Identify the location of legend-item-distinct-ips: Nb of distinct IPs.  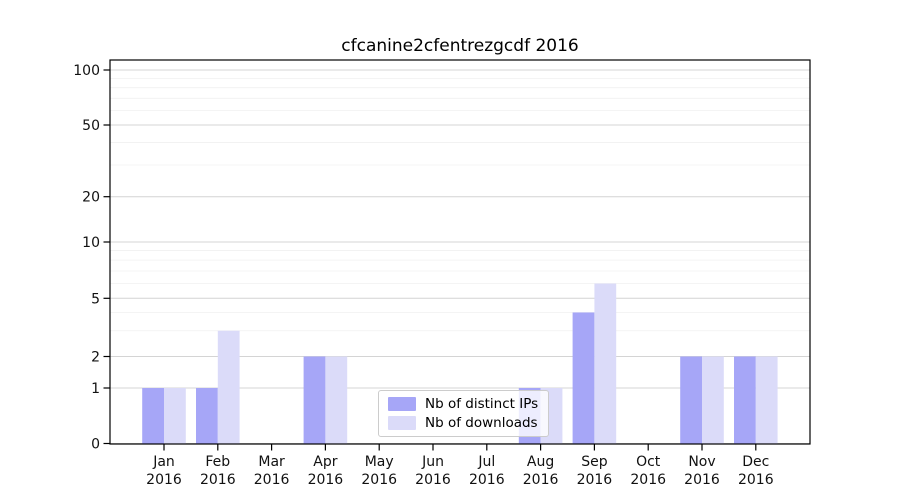
(463, 404).